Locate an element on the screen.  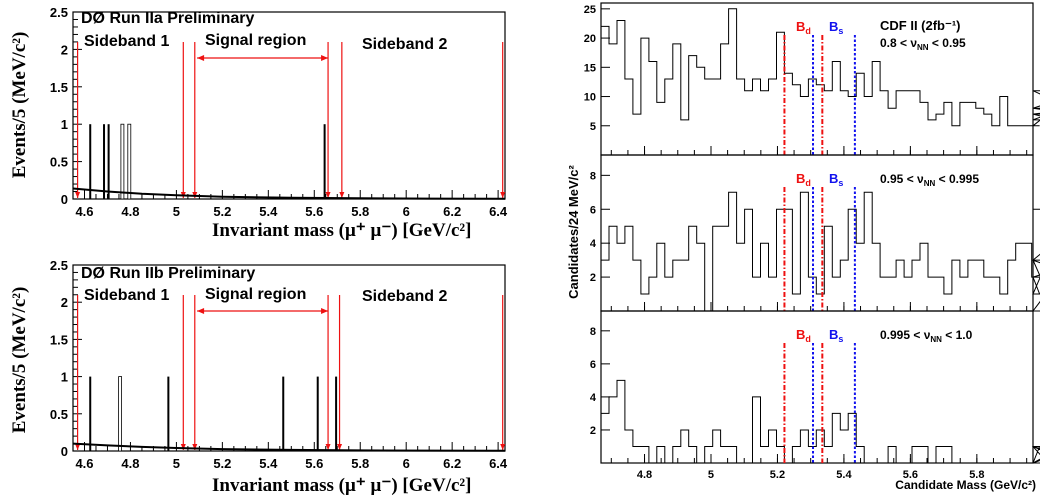
tl-xlabel: Invariant mass (μ⁺ μ⁻) [GeV/c²] is located at coordinates (341, 230).